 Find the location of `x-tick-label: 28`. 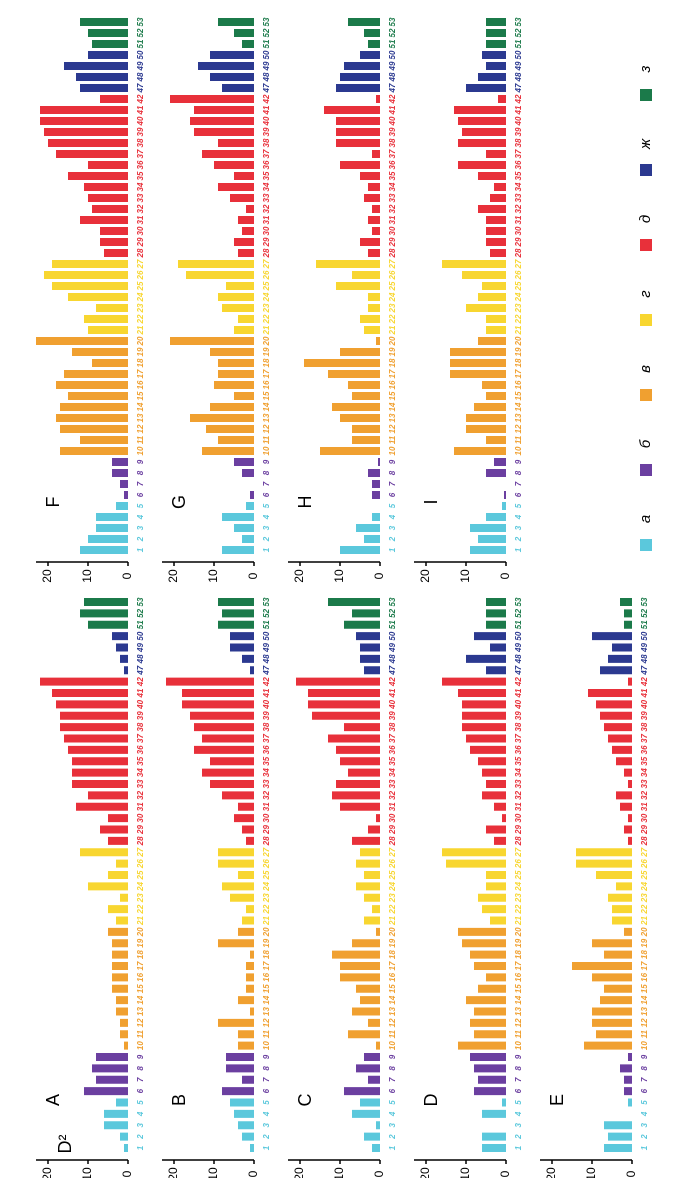

x-tick-label: 28 is located at coordinates (266, 841).